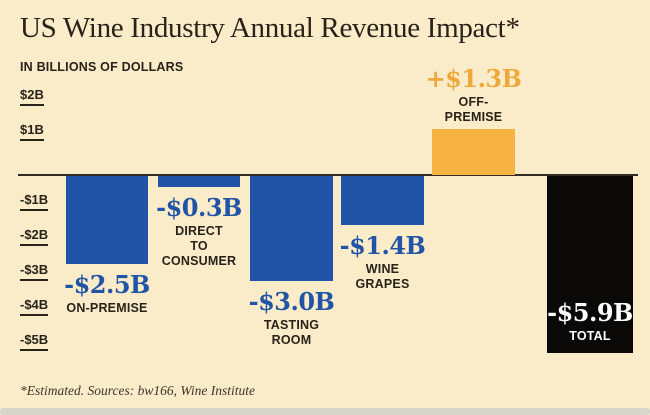 The width and height of the screenshot is (650, 415). Describe the element at coordinates (107, 284) in the screenshot. I see `bar-value-label: -$2.5B` at that location.